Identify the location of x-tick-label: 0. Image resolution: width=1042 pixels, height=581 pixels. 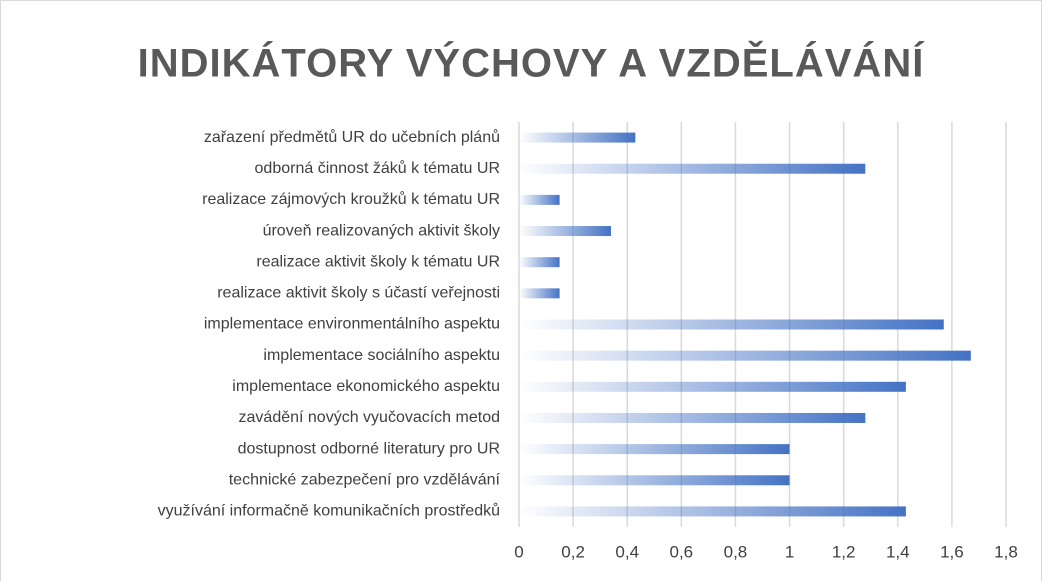
(518, 551).